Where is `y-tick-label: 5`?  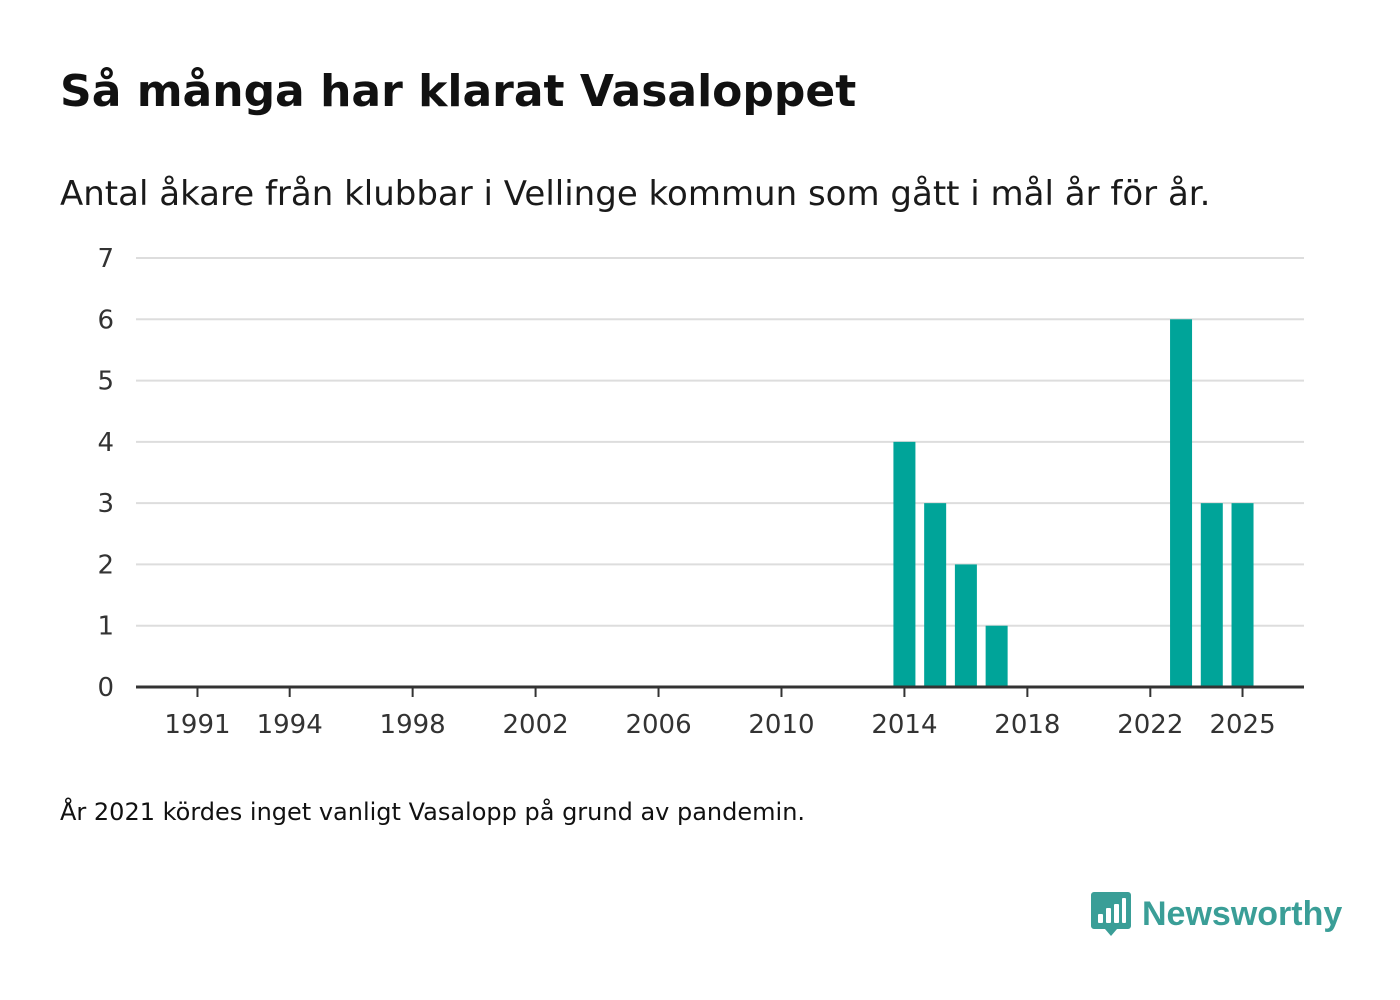
y-tick-label: 5 is located at coordinates (105, 382).